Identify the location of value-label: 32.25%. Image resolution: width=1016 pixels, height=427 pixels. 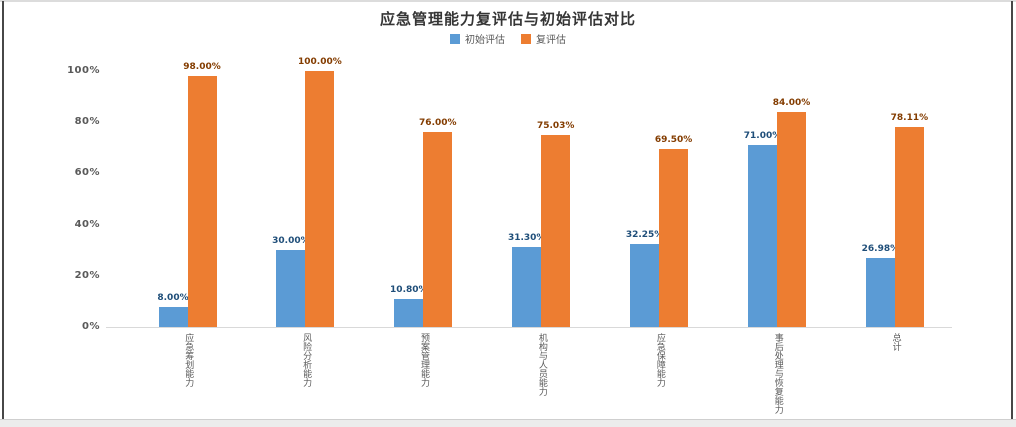
(644, 235).